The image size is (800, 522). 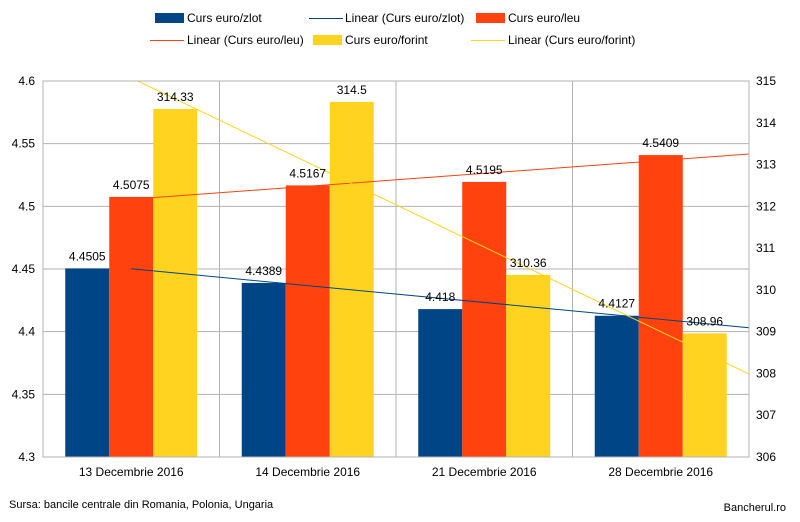 I want to click on y-left-tick-label: 4.4, so click(x=26, y=332).